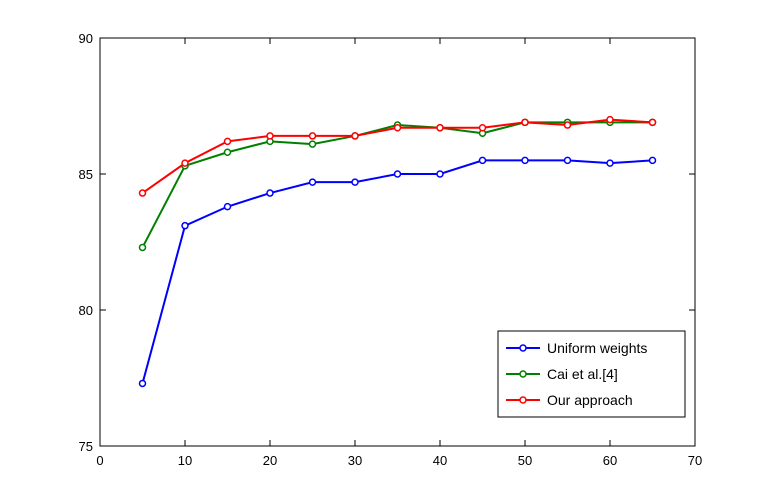 The width and height of the screenshot is (766, 502). I want to click on x-tick-label: 40, so click(440, 460).